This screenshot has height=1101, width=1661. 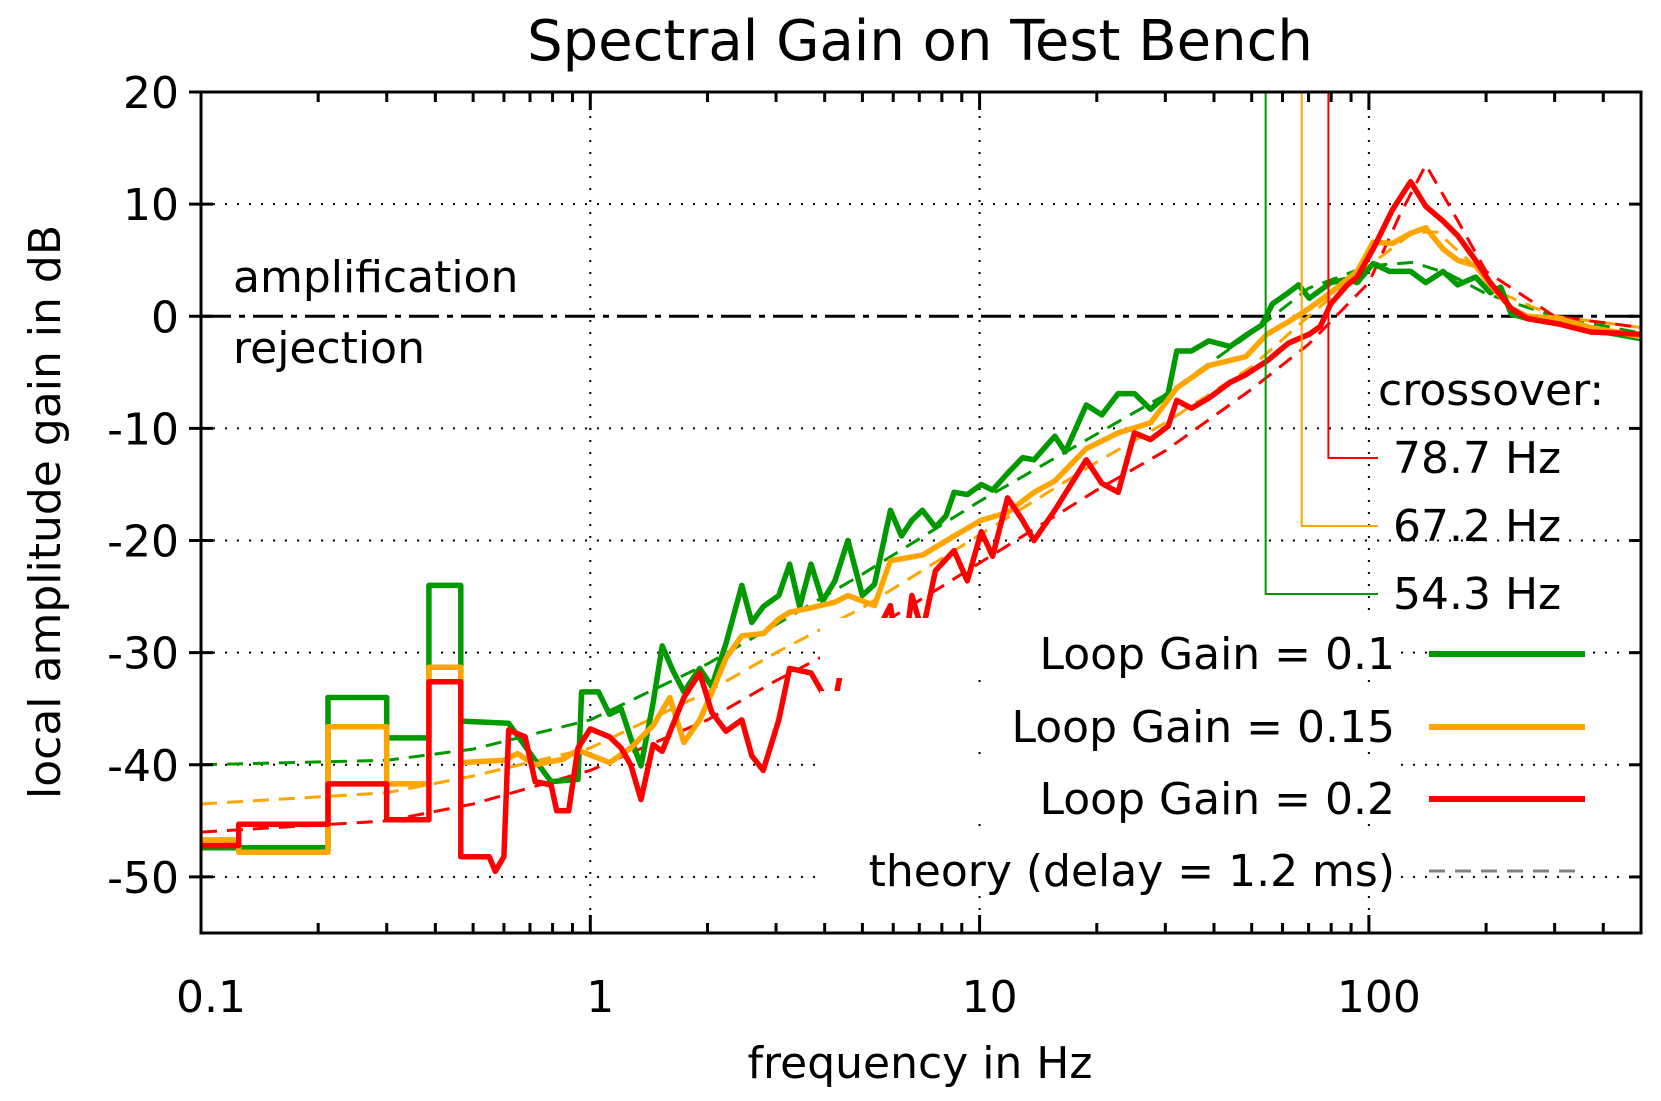 I want to click on y-tick-label: -30, so click(x=143, y=654).